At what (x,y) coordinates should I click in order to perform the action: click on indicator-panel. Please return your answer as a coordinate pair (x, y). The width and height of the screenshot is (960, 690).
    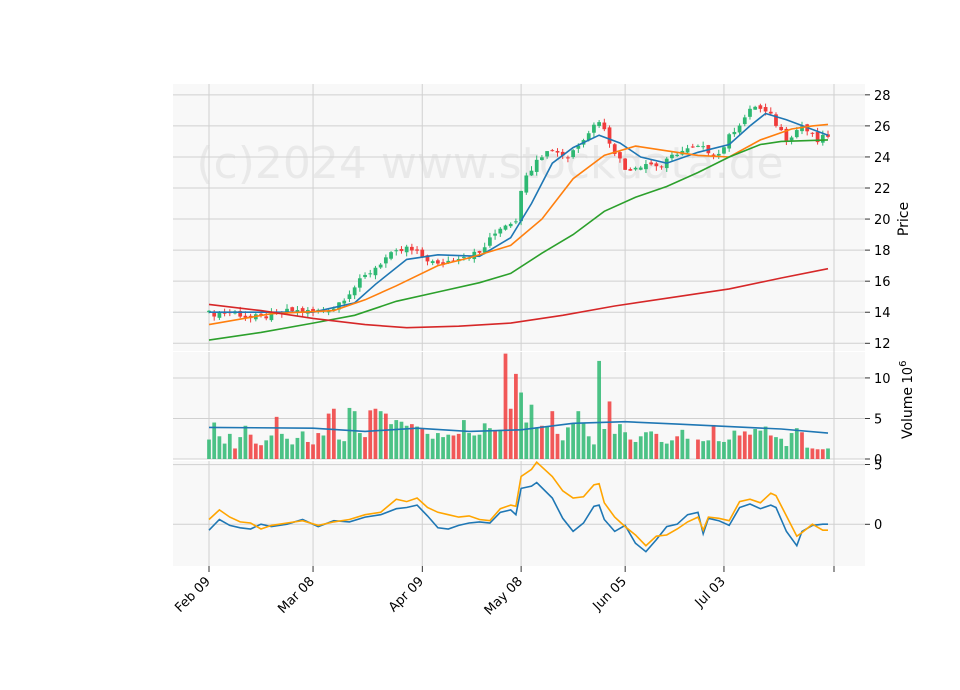
    Looking at the image, I should click on (519, 513).